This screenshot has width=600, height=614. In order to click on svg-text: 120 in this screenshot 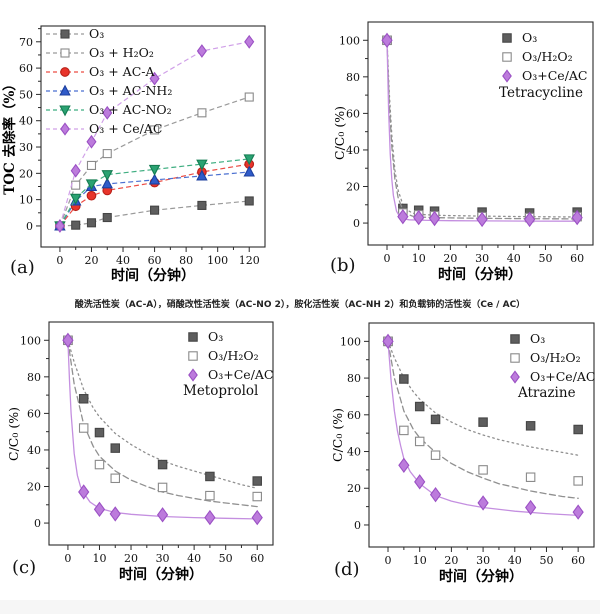, I will do `click(249, 260)`.